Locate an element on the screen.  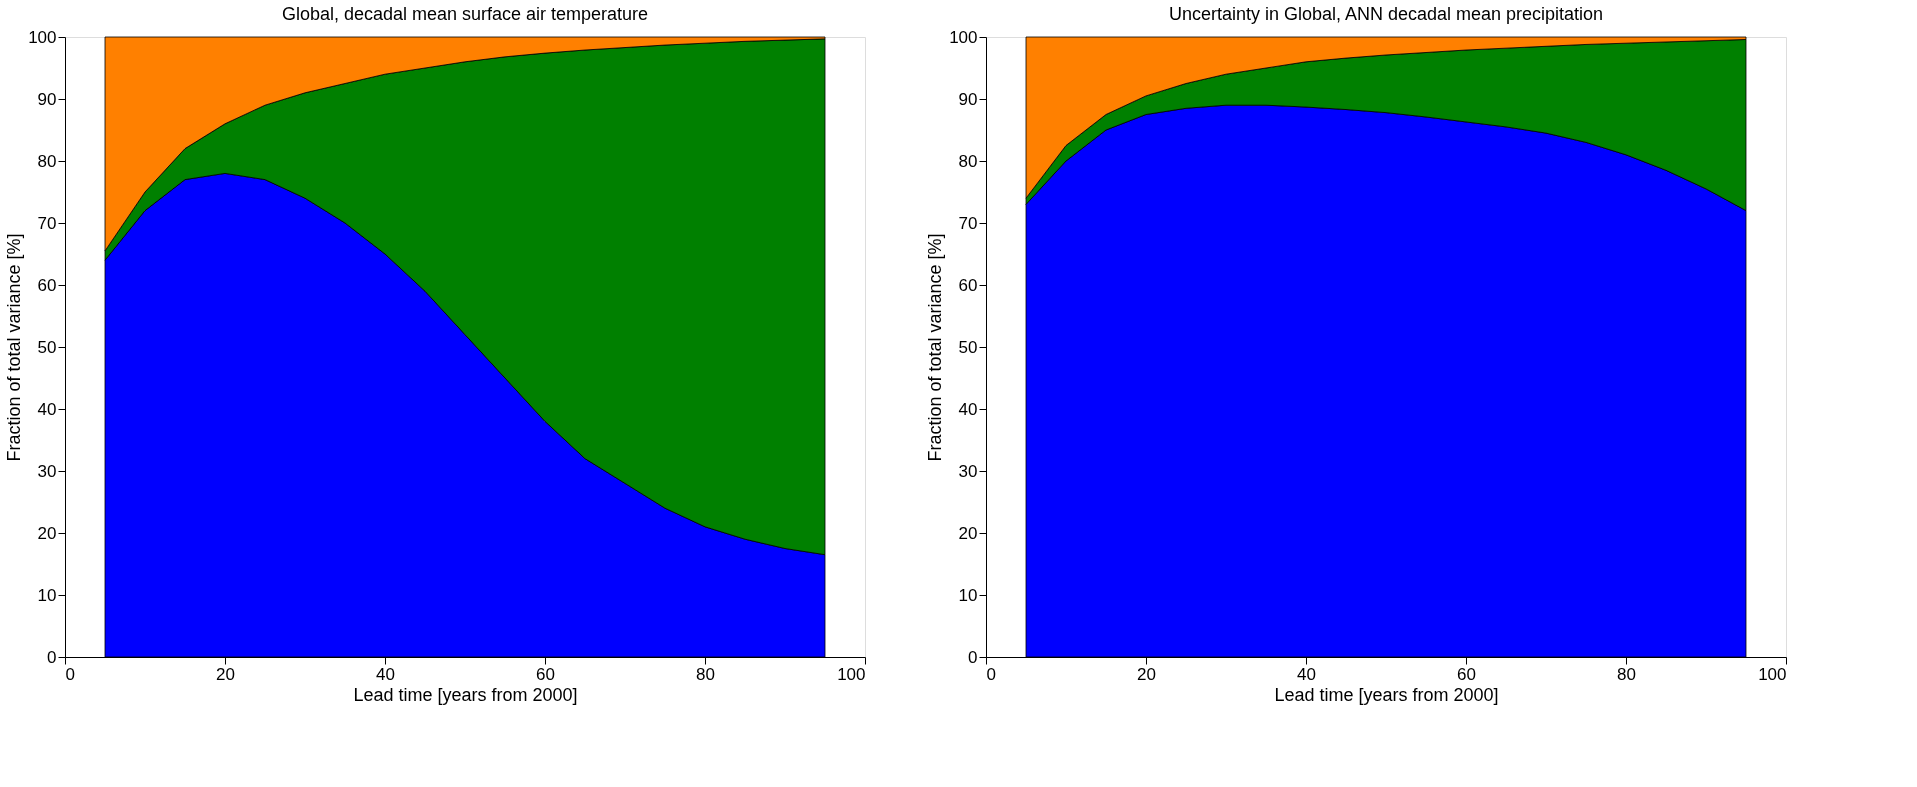
chart-title: Uncertainty in Global, ANN decadal mean precipitation is located at coordinates (1386, 14).